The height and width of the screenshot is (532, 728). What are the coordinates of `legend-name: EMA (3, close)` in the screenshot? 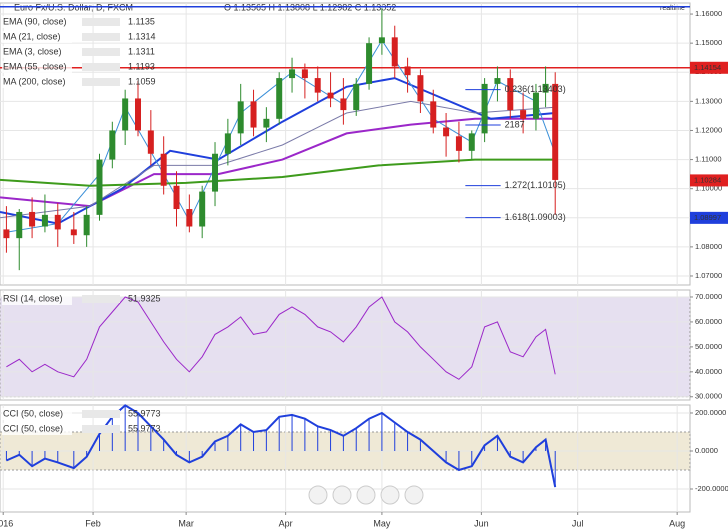 It's located at (32, 51).